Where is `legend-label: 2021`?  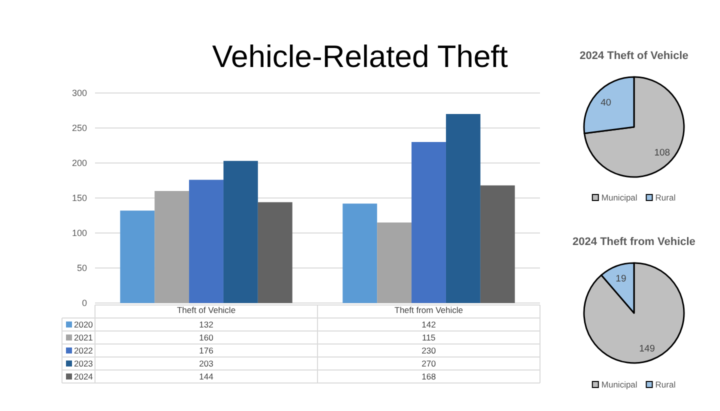
legend-label: 2021 is located at coordinates (84, 337).